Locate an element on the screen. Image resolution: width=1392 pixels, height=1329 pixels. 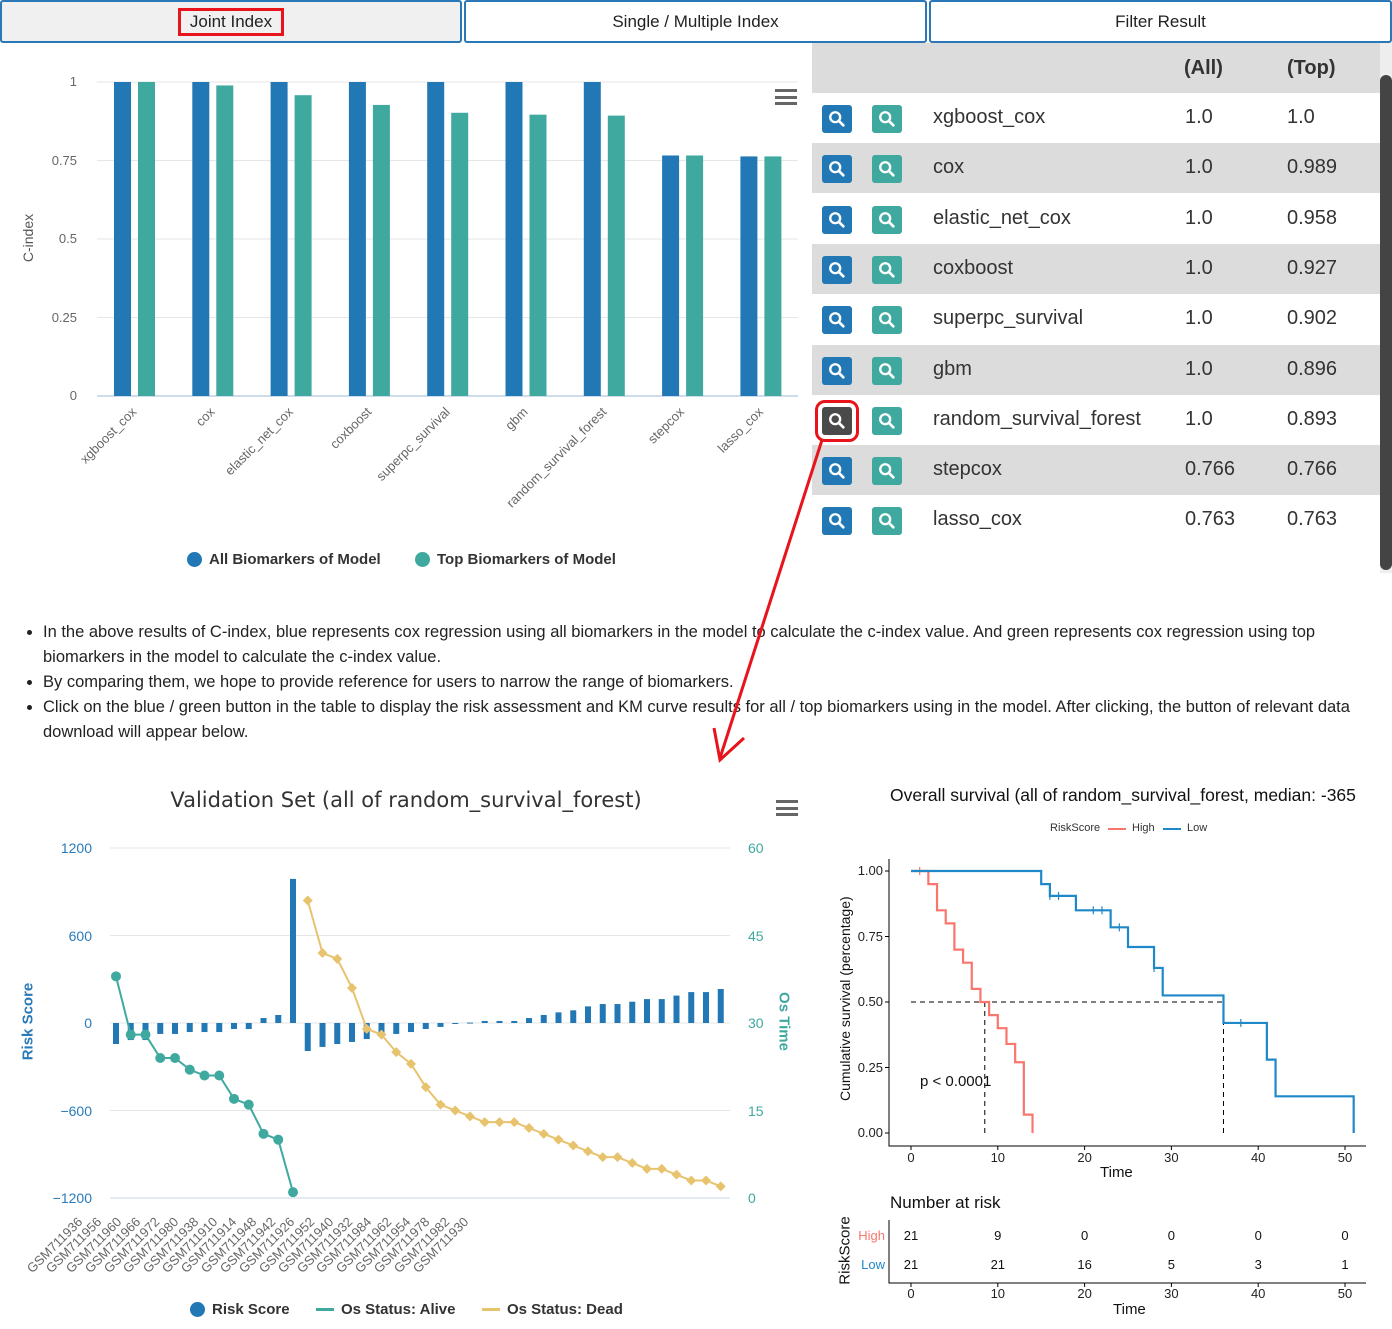
table-scrollbar is located at coordinates (1386, 308).